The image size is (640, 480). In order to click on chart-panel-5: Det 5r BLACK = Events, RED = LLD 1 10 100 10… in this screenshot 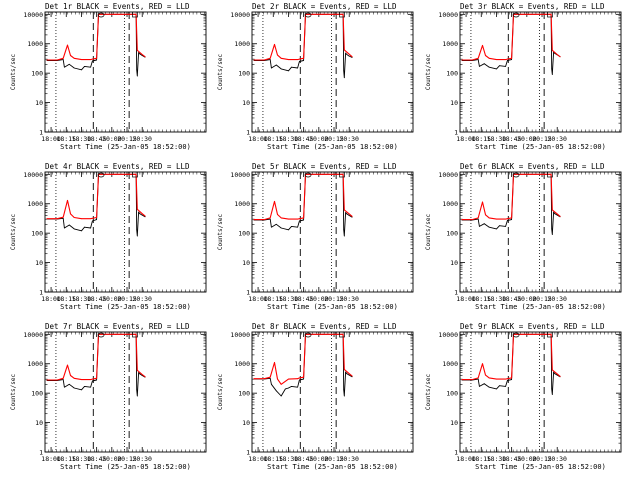, I will do `click(315, 236)`.